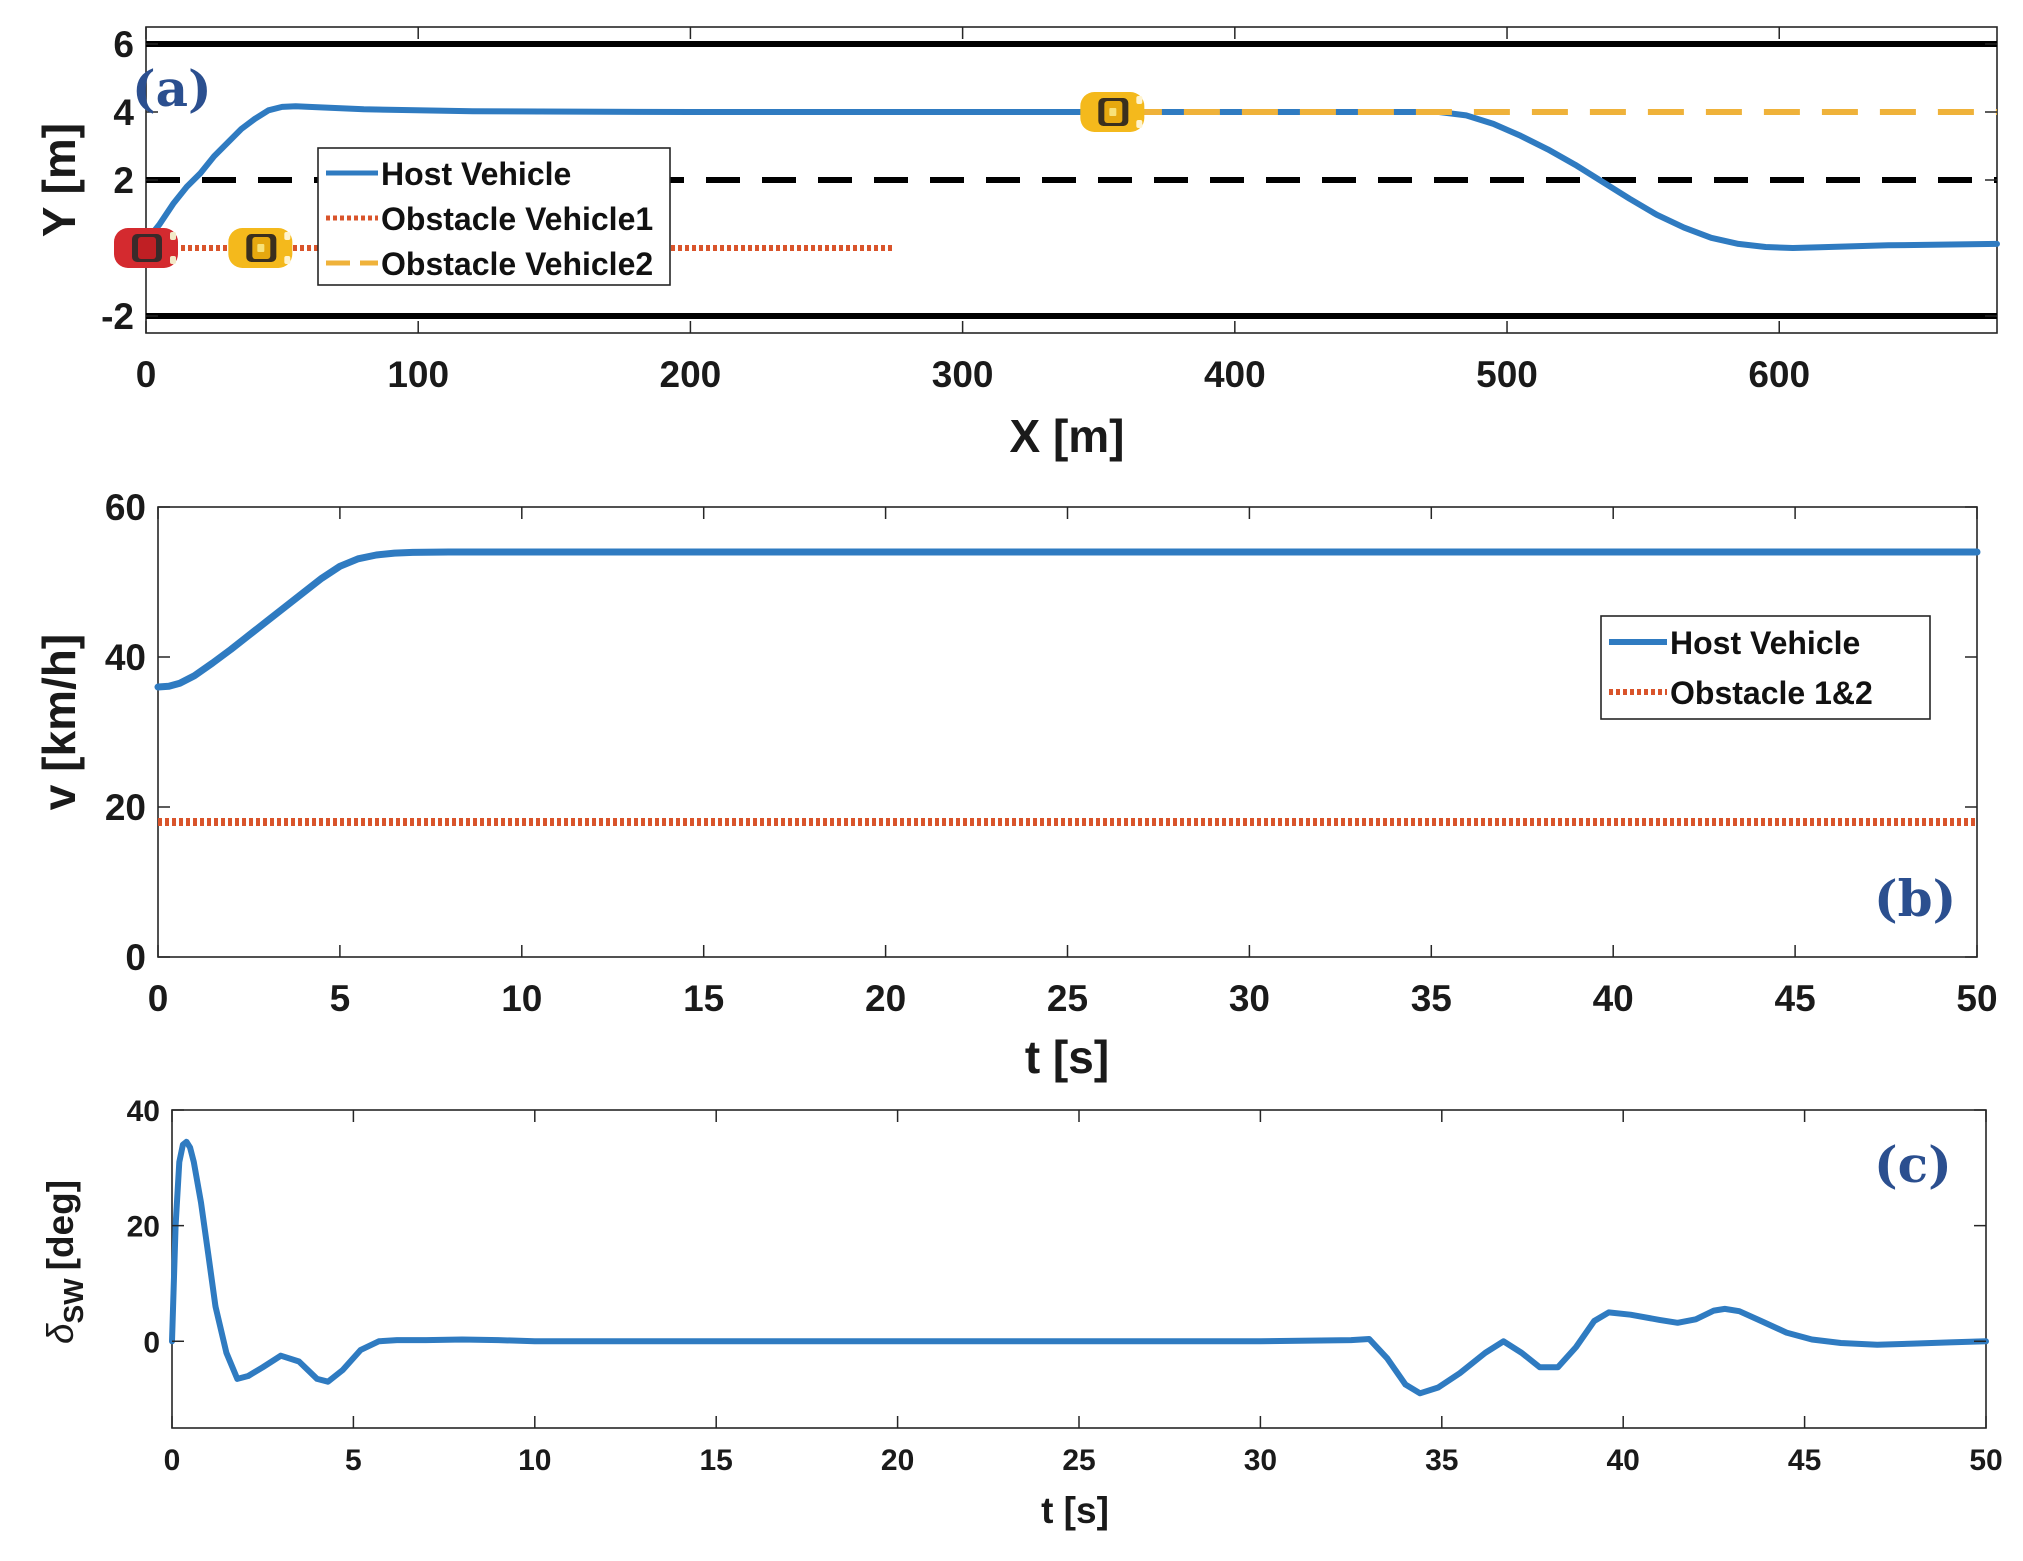  What do you see at coordinates (158, 998) in the screenshot?
I see `x-tick-label-b-0: 0` at bounding box center [158, 998].